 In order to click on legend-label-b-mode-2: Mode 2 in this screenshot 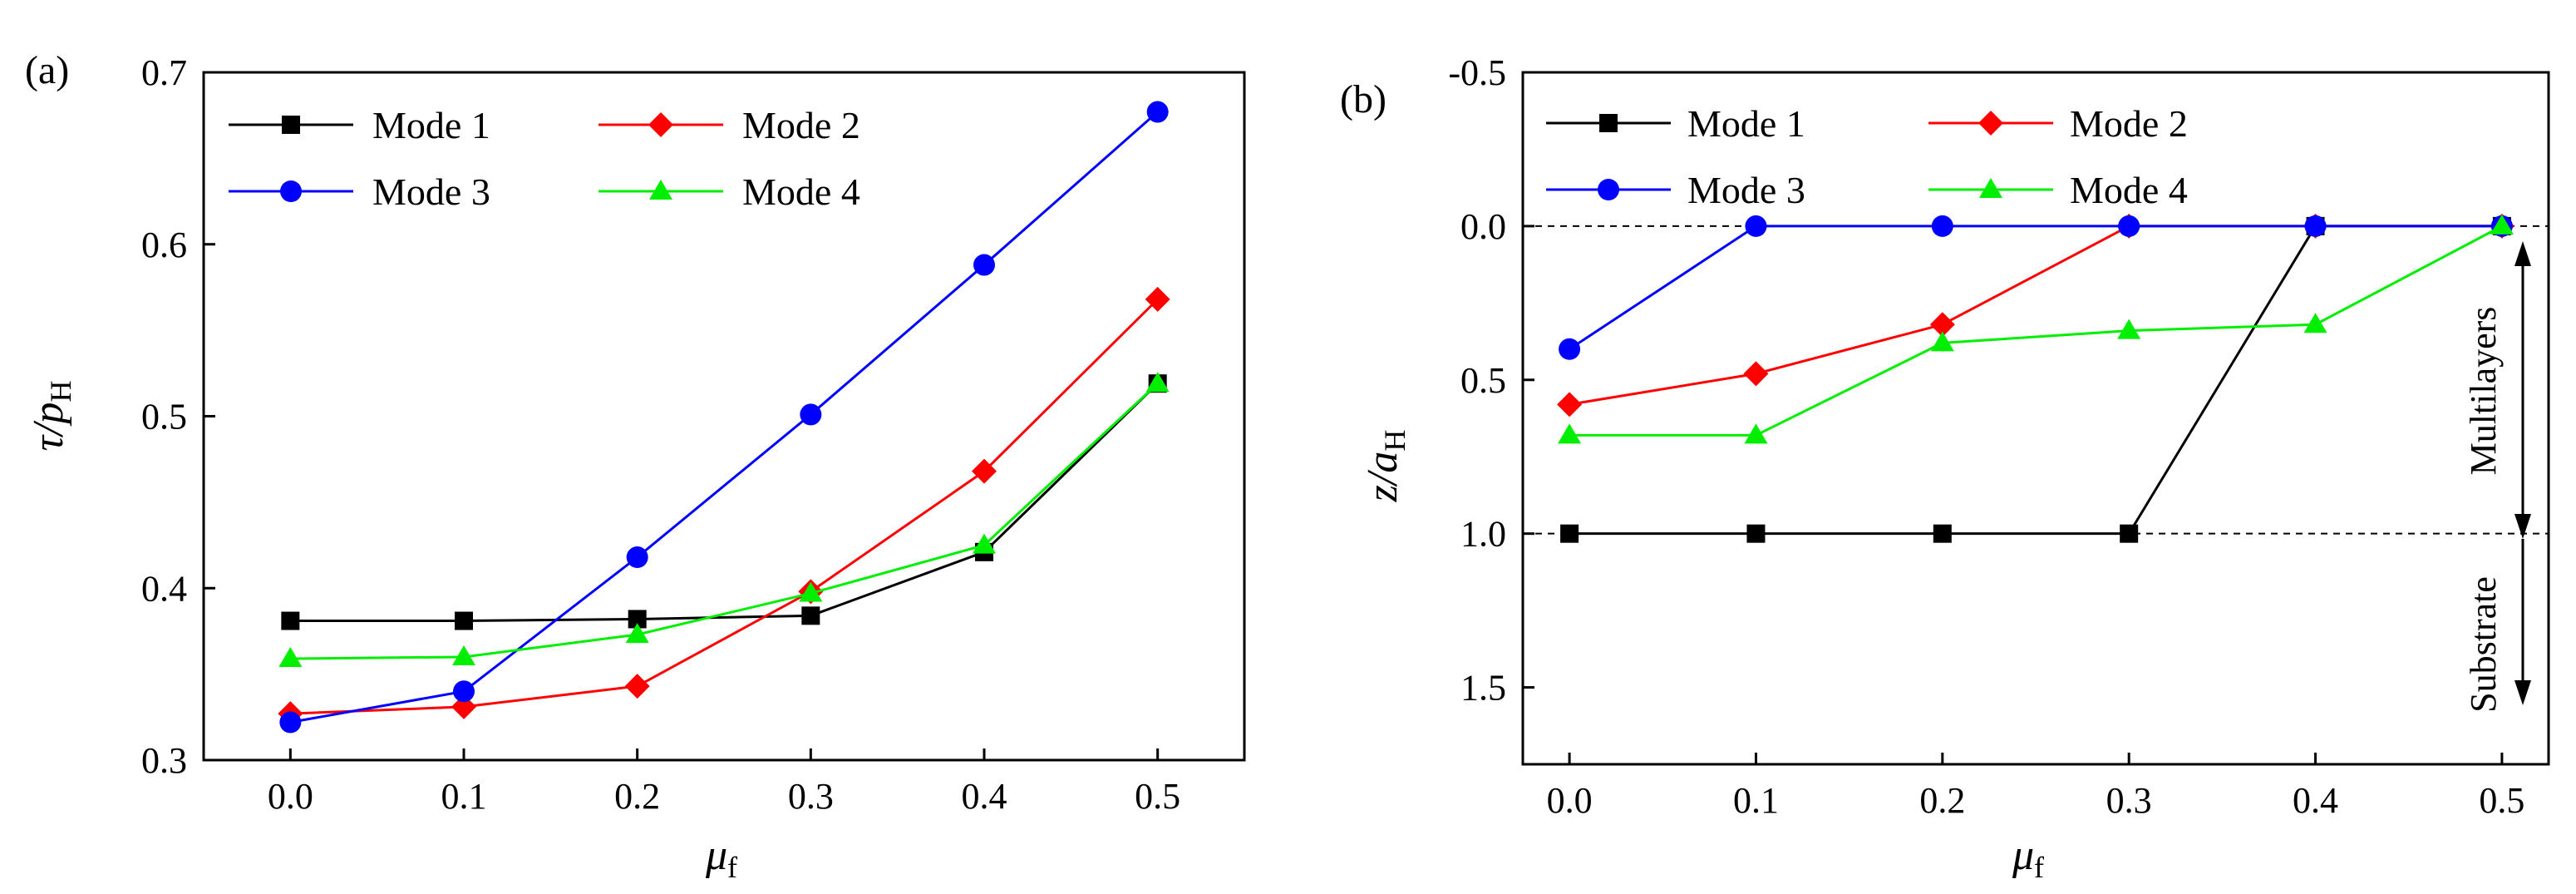, I will do `click(2129, 123)`.